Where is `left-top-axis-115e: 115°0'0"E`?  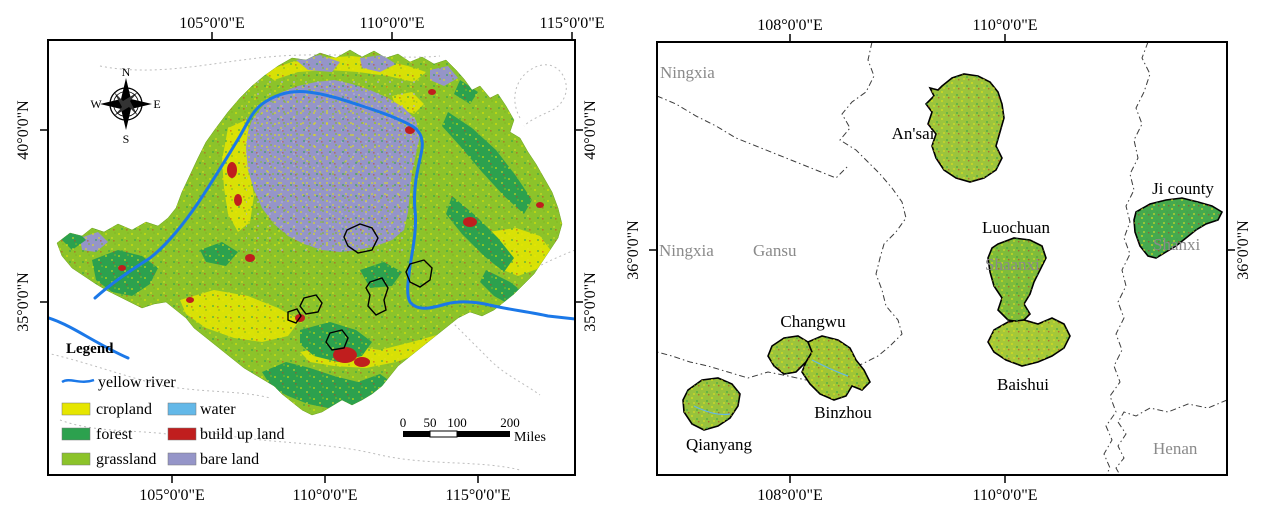 left-top-axis-115e: 115°0'0"E is located at coordinates (572, 23).